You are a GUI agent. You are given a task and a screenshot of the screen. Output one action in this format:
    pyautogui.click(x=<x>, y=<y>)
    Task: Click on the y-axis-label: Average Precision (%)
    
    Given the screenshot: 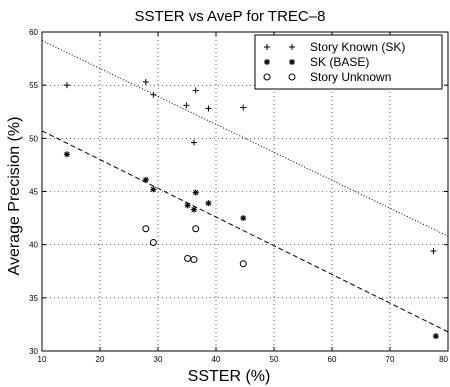 What is the action you would take?
    pyautogui.click(x=14, y=196)
    